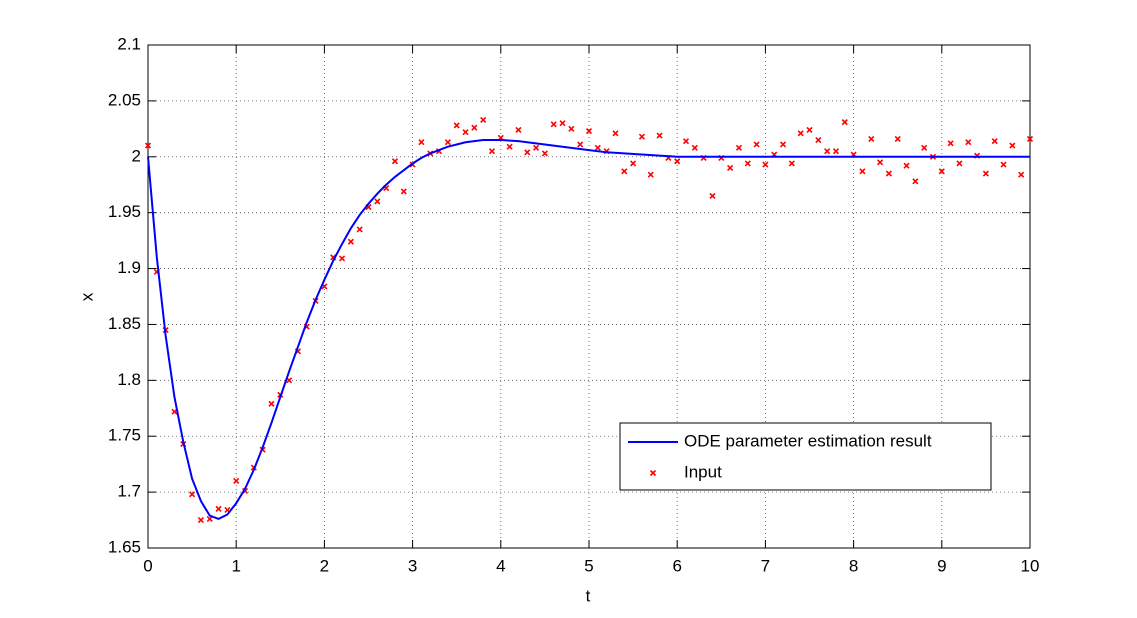  What do you see at coordinates (703, 471) in the screenshot?
I see `legend-label: Input` at bounding box center [703, 471].